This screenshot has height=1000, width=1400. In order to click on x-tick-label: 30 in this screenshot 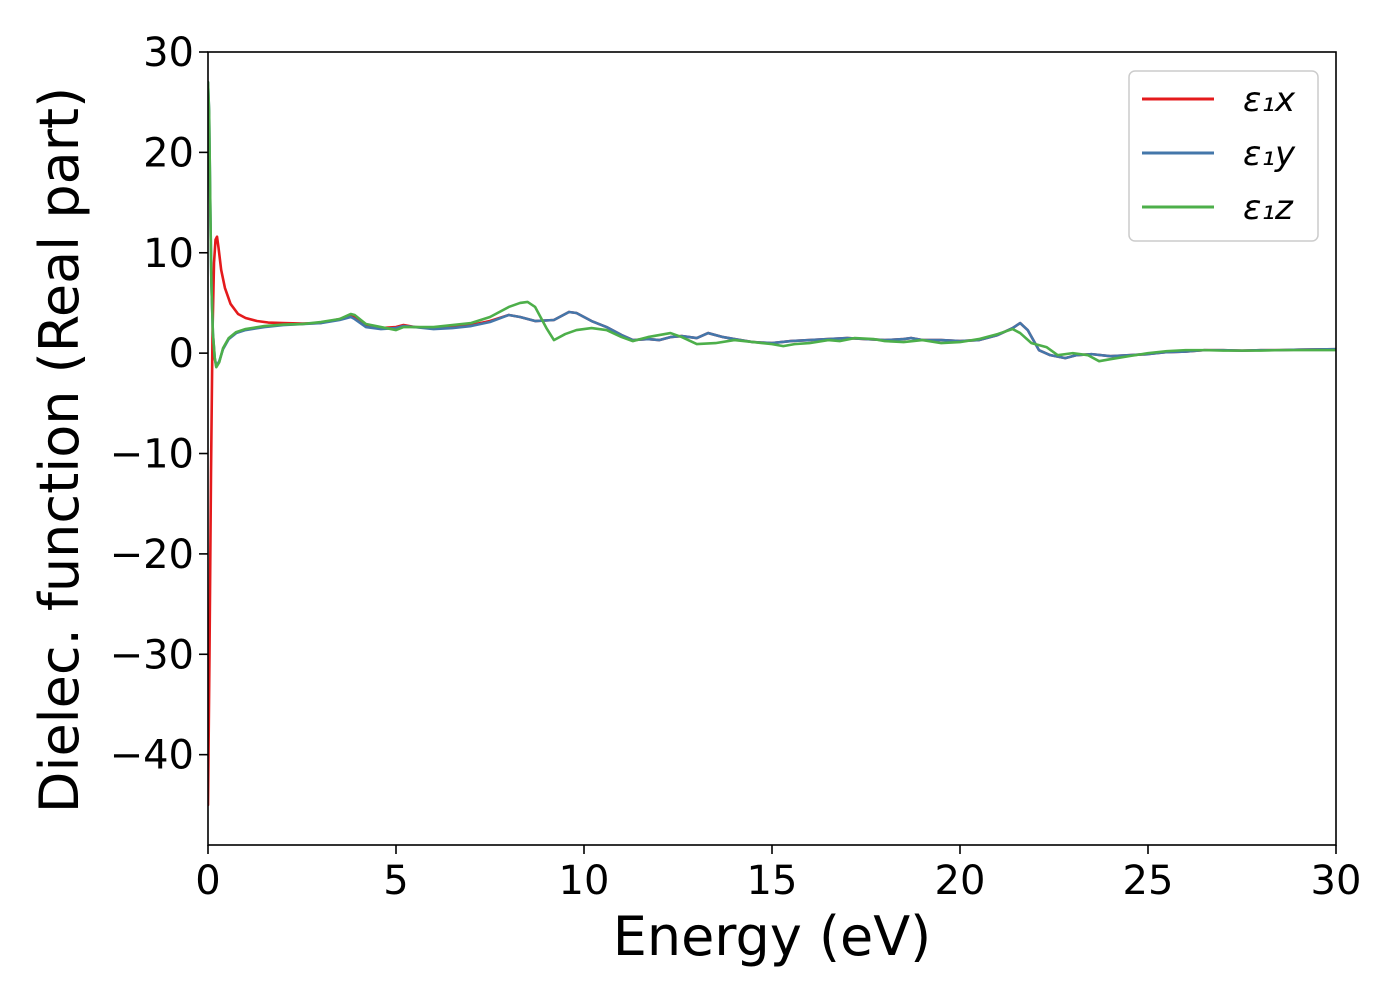, I will do `click(1336, 881)`.